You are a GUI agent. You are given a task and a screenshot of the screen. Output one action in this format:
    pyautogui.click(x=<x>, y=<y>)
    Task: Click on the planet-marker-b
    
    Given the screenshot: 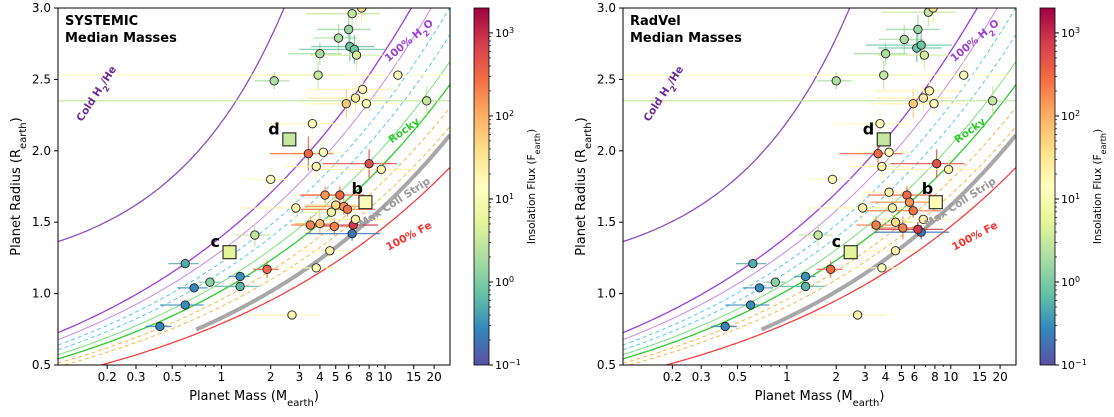 What is the action you would take?
    pyautogui.click(x=935, y=202)
    